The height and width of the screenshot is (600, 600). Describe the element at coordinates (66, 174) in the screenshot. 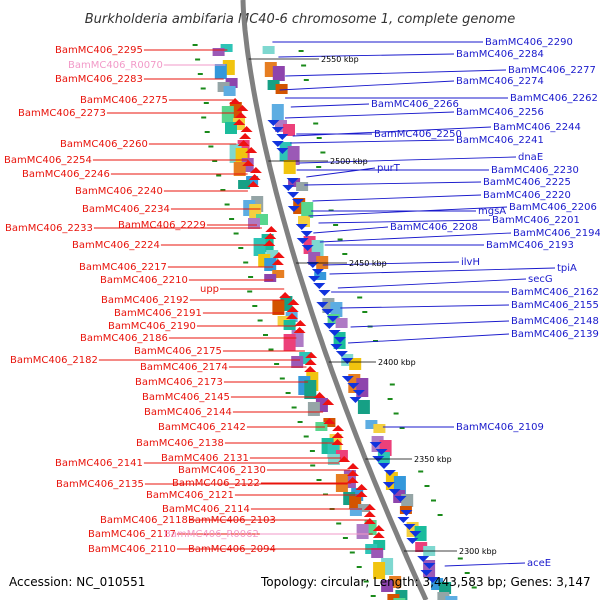

I see `left-label-bammc406-2246: BamMC406_2246` at that location.